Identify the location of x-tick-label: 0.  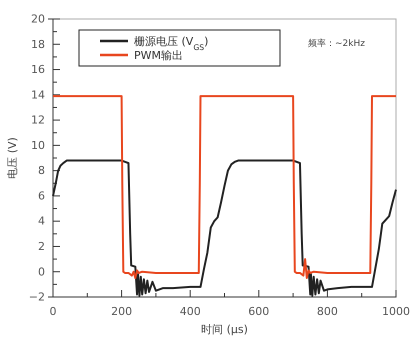
(53, 311).